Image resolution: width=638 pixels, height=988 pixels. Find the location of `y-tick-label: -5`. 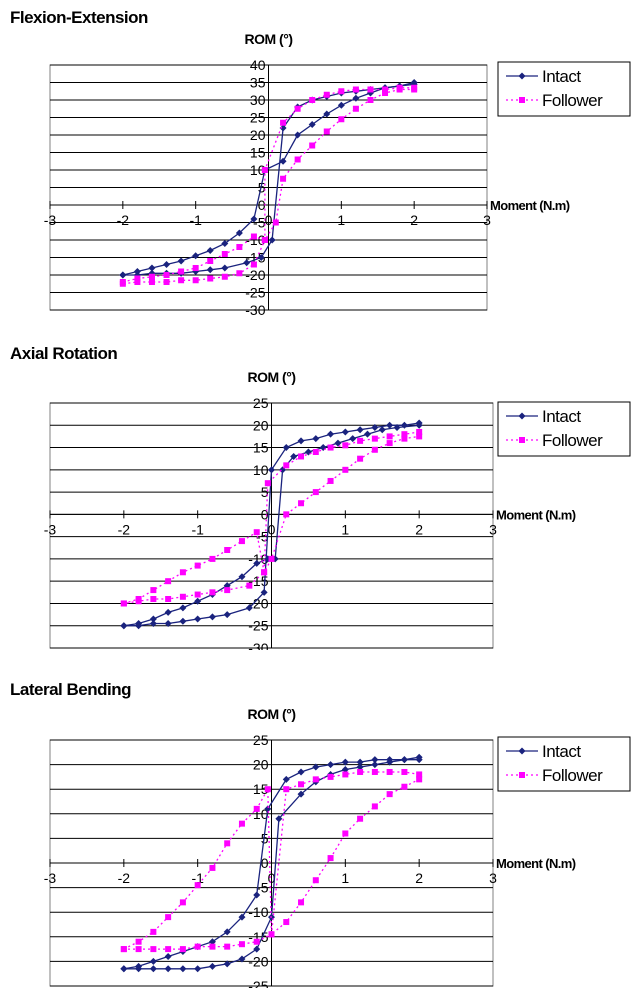

y-tick-label: -5 is located at coordinates (262, 888).